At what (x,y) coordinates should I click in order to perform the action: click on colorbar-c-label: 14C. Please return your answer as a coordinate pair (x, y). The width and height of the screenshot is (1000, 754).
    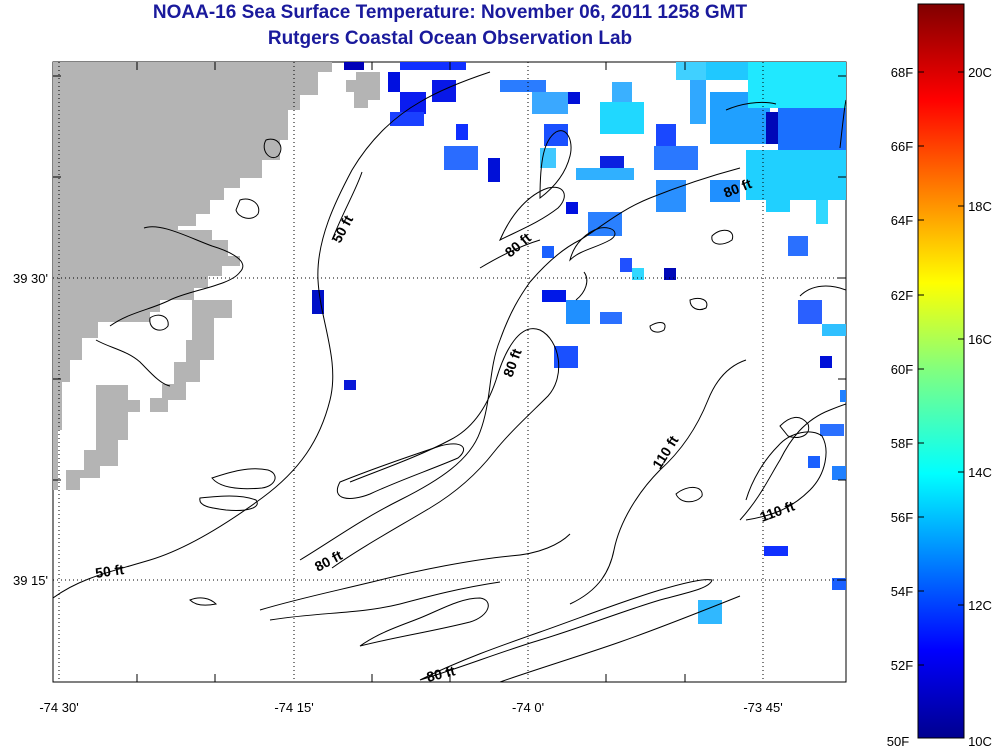
    Looking at the image, I should click on (980, 472).